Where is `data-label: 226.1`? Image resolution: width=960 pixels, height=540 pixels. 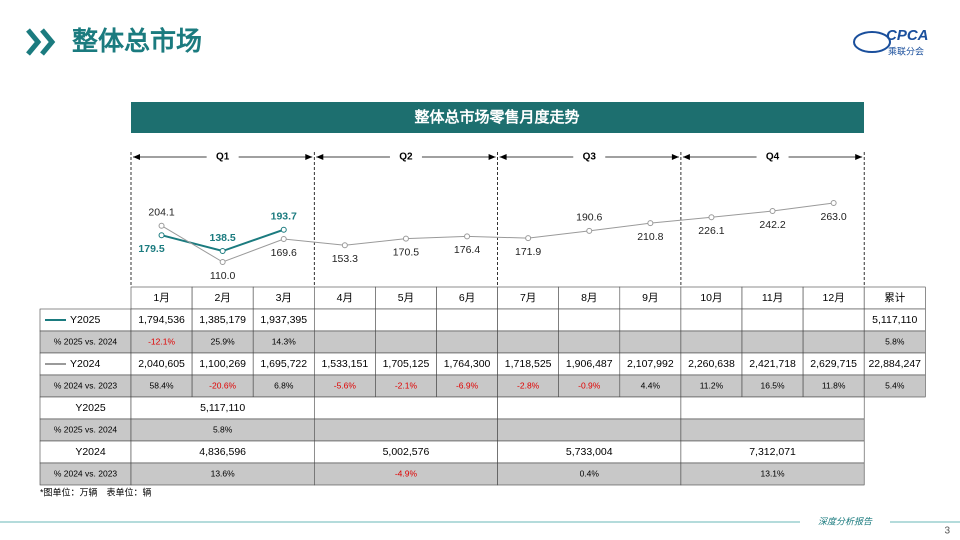
data-label: 226.1 is located at coordinates (711, 231).